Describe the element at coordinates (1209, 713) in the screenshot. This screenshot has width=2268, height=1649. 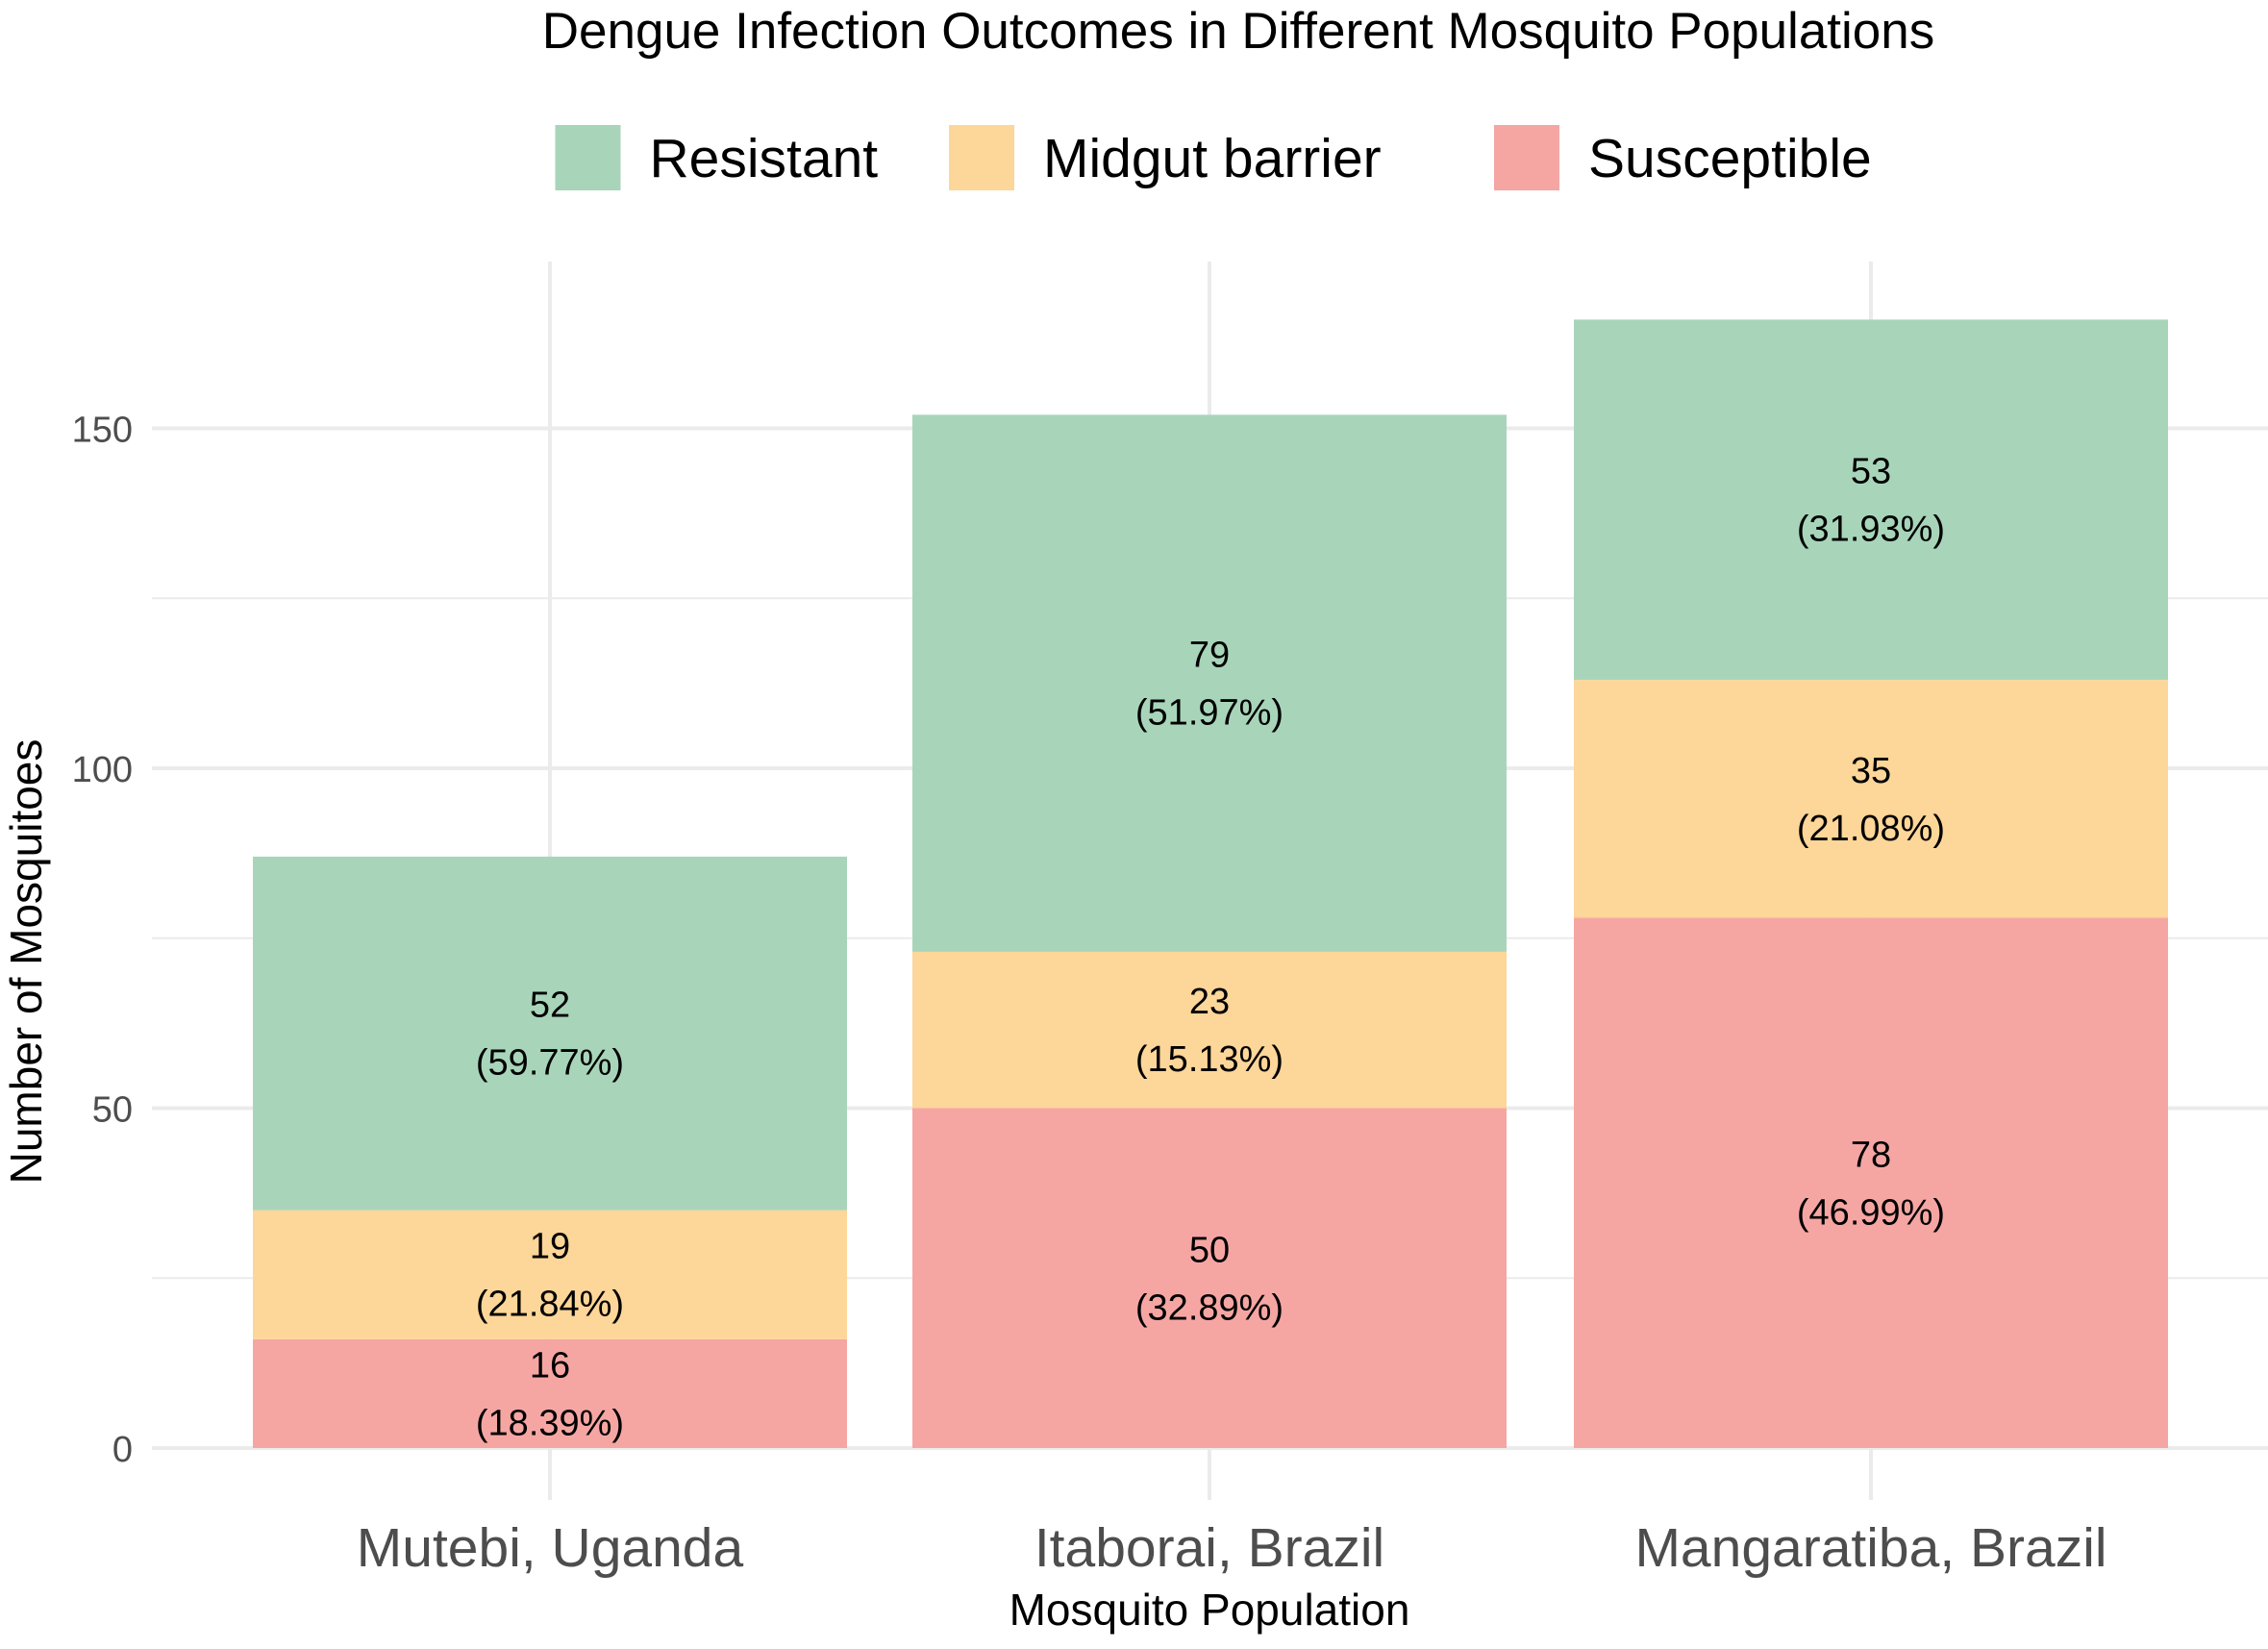
I see `data-label-percent: (51.97%)` at that location.